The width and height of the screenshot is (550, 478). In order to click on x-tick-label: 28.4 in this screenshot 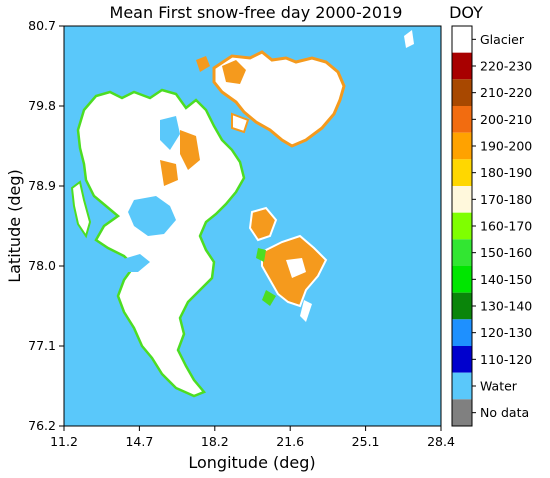, I will do `click(441, 441)`.